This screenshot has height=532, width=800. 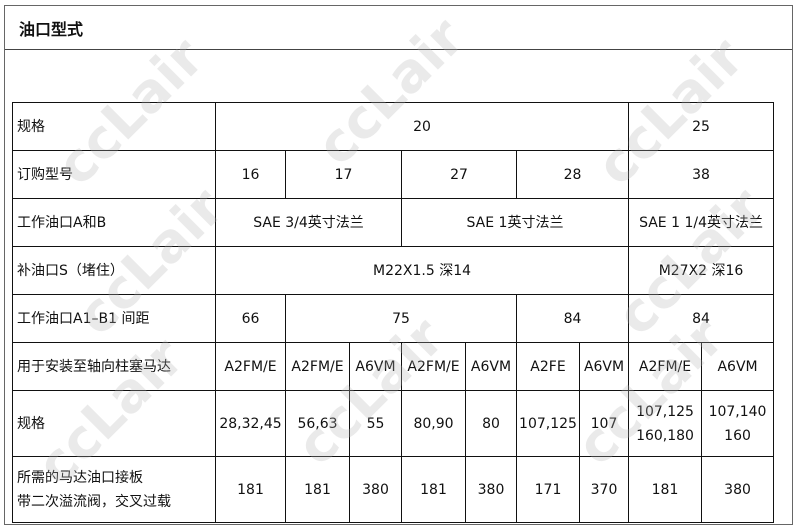 I want to click on table-cell: 107, so click(x=604, y=423).